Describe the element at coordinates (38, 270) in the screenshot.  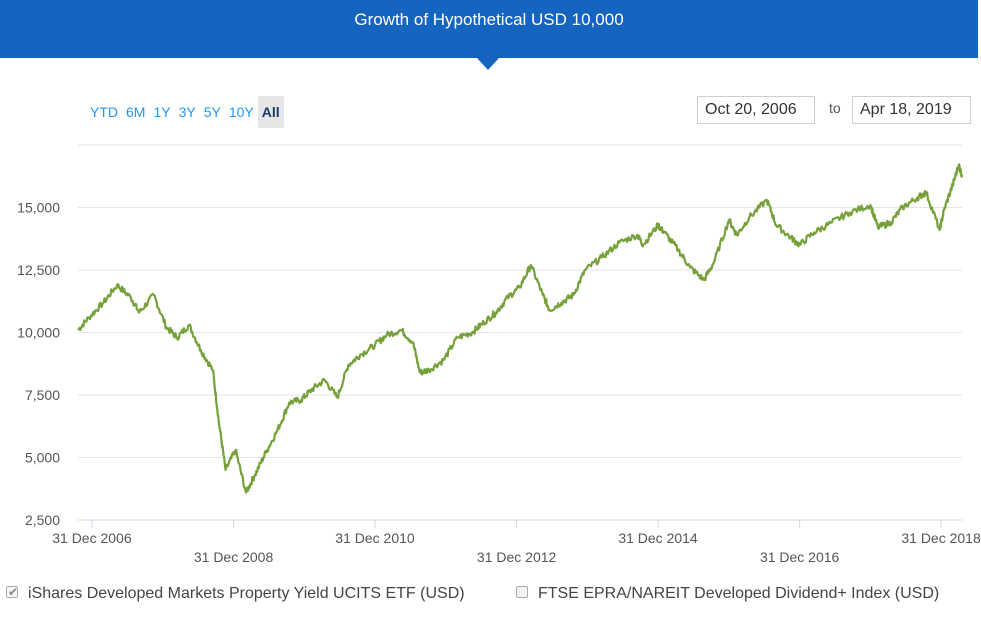
I see `y-tick-label: 12,500` at that location.